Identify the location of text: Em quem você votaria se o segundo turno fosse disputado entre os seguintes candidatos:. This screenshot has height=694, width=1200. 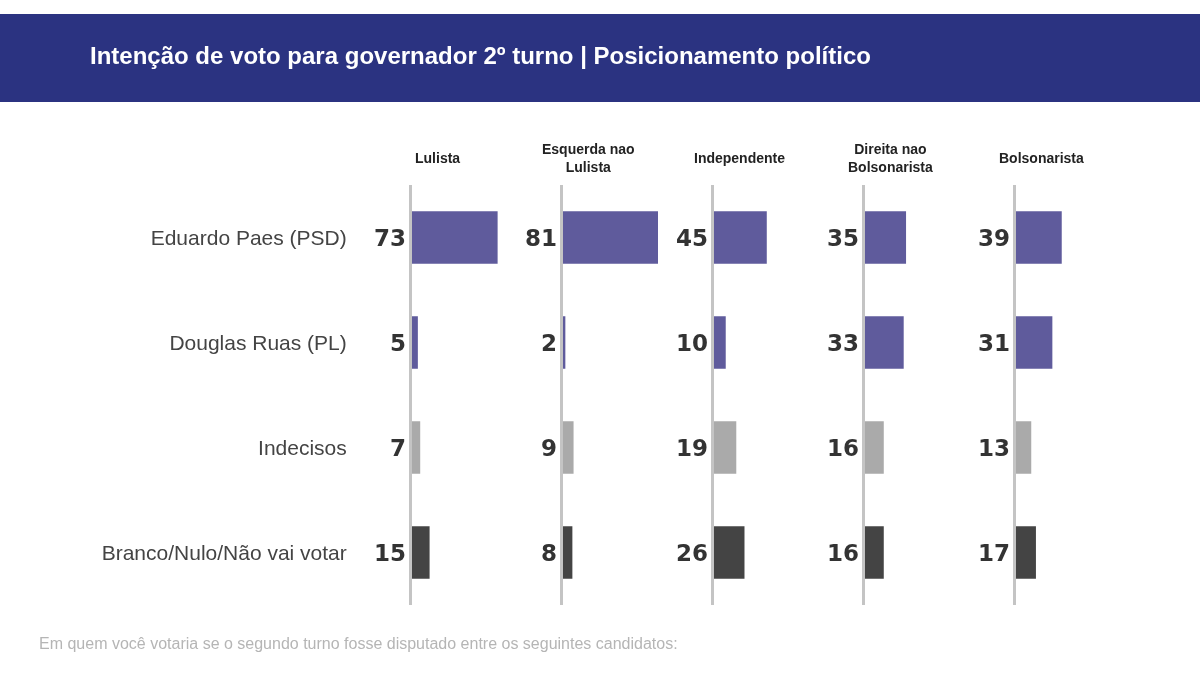
(358, 643).